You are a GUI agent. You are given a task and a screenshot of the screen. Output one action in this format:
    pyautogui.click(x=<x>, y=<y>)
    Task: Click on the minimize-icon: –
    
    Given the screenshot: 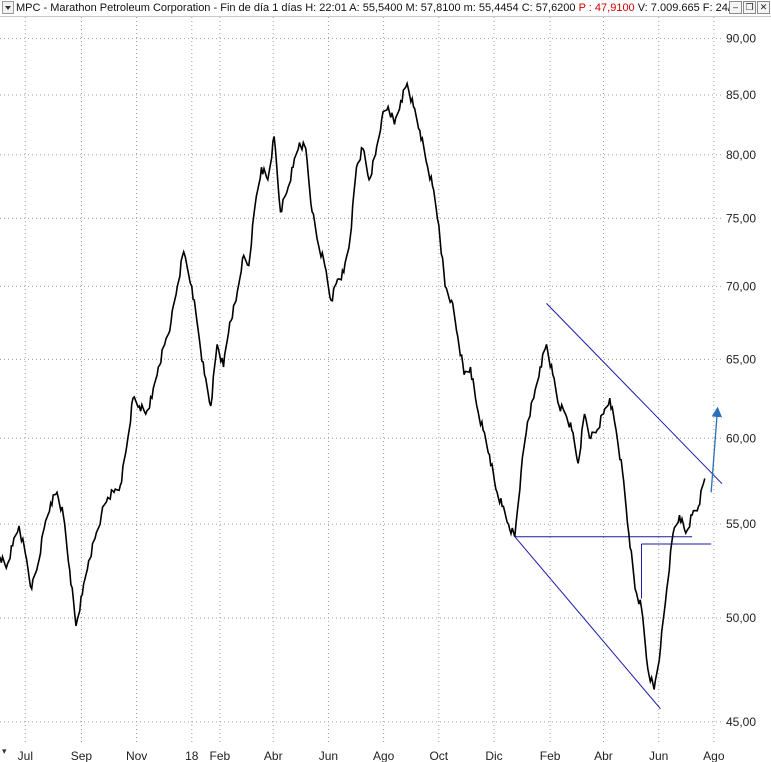 What is the action you would take?
    pyautogui.click(x=735, y=7)
    